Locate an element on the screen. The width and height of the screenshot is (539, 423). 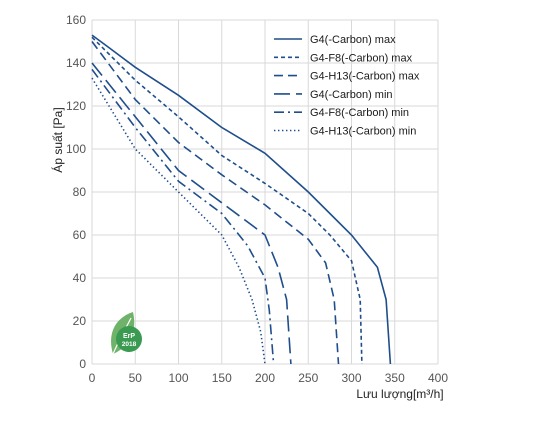
erp-seal-icon is located at coordinates (129, 339).